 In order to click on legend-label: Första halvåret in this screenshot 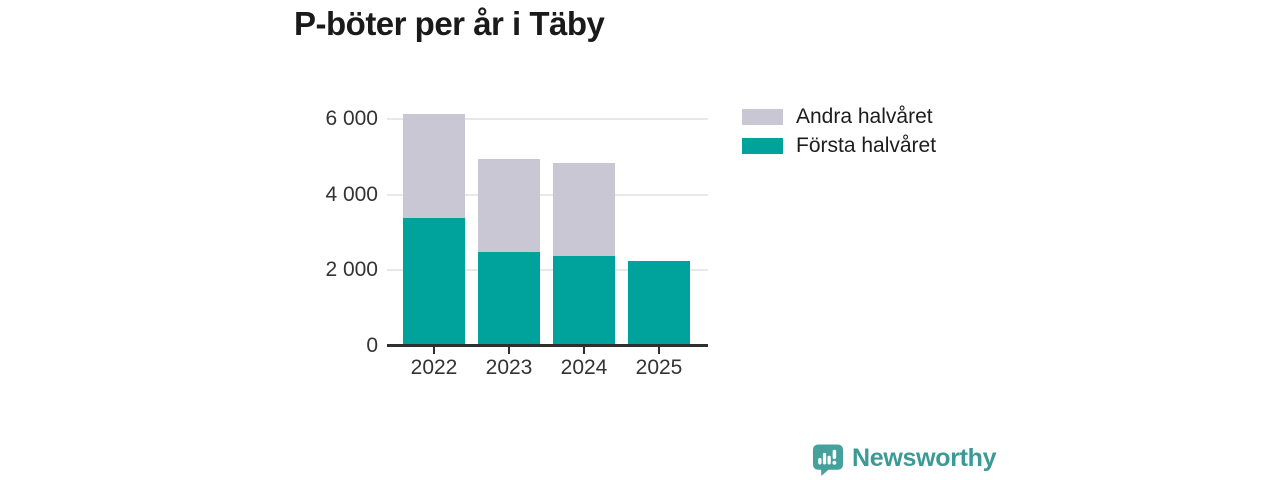, I will do `click(866, 145)`.